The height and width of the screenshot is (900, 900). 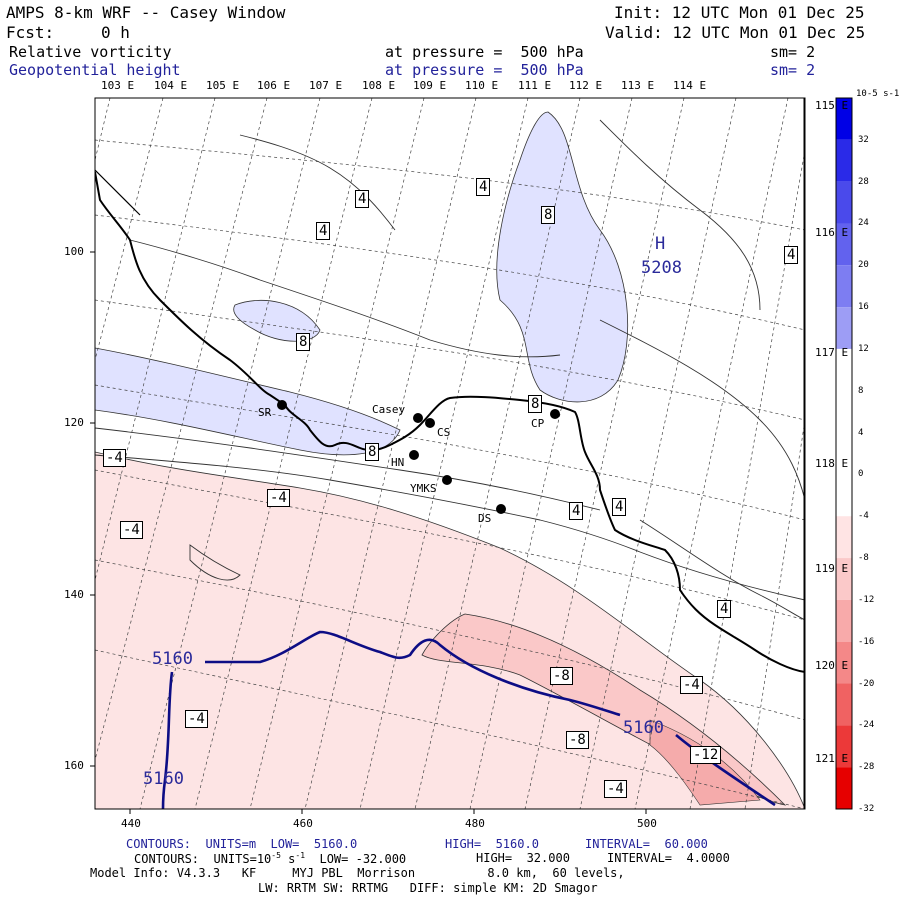 I want to click on x-tick-label: 460, so click(x=303, y=823).